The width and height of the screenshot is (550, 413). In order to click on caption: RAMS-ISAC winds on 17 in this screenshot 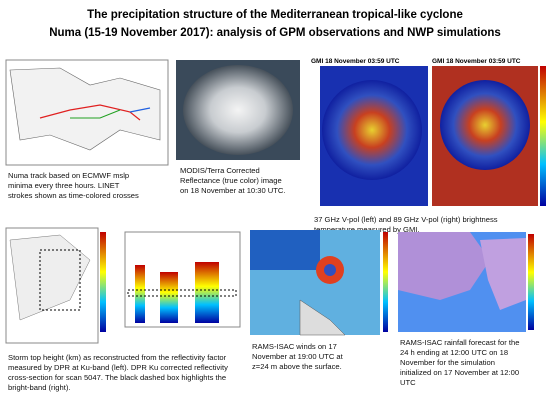, I will do `click(294, 346)`.